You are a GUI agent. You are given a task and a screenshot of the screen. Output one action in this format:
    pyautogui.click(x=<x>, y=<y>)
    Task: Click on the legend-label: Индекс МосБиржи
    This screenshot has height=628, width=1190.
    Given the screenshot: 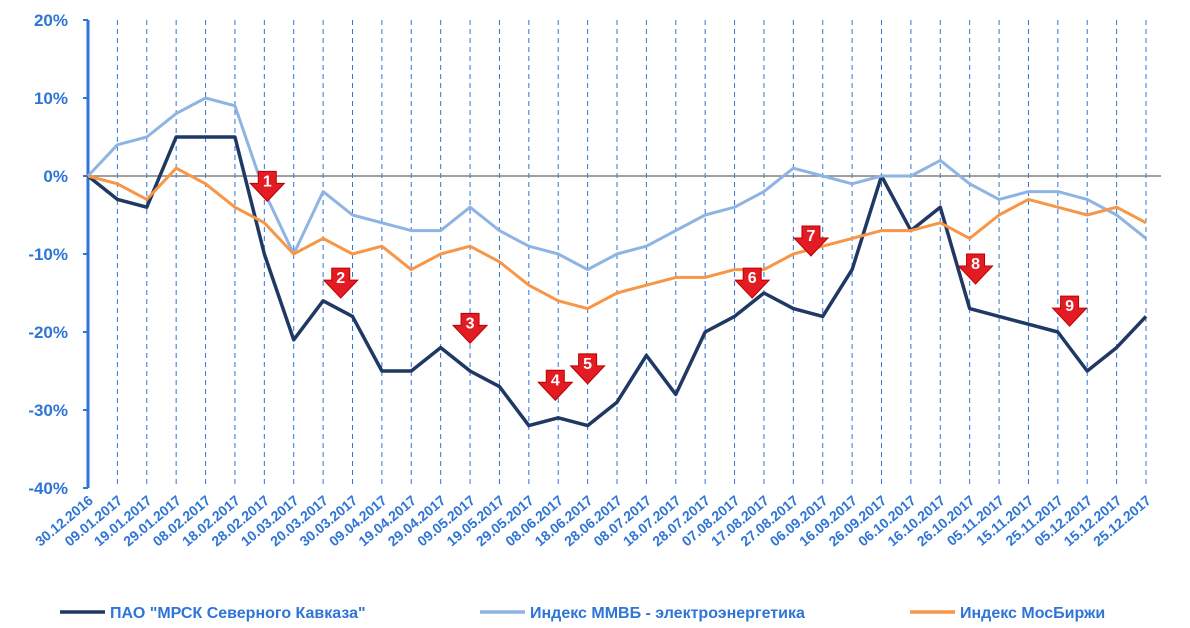 What is the action you would take?
    pyautogui.click(x=1032, y=613)
    